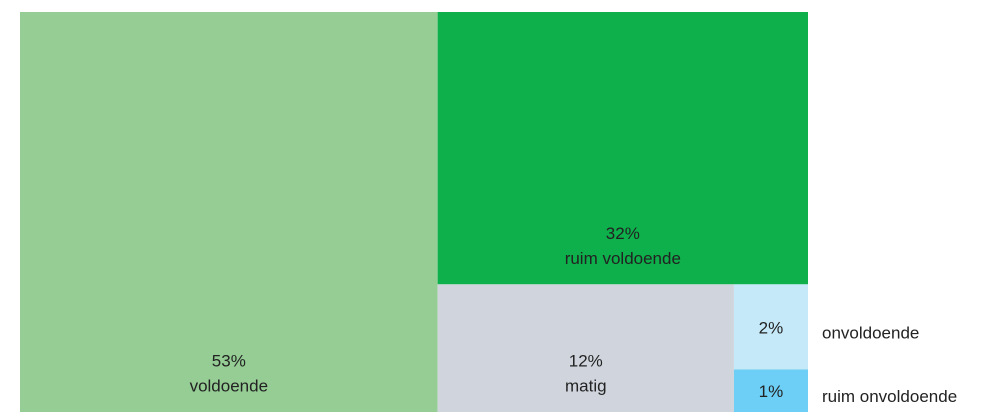 This screenshot has width=998, height=414. Describe the element at coordinates (623, 233) in the screenshot. I see `value-label: 32%` at that location.